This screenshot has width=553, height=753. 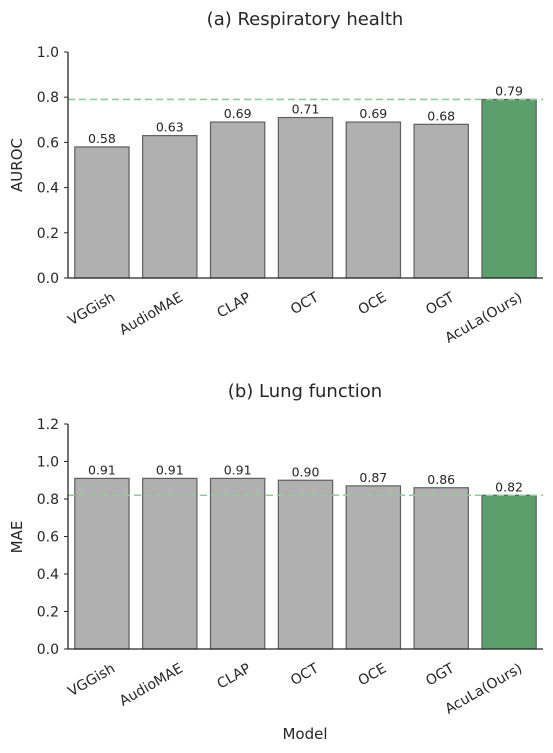 What do you see at coordinates (306, 471) in the screenshot?
I see `data-label: 0.90` at bounding box center [306, 471].